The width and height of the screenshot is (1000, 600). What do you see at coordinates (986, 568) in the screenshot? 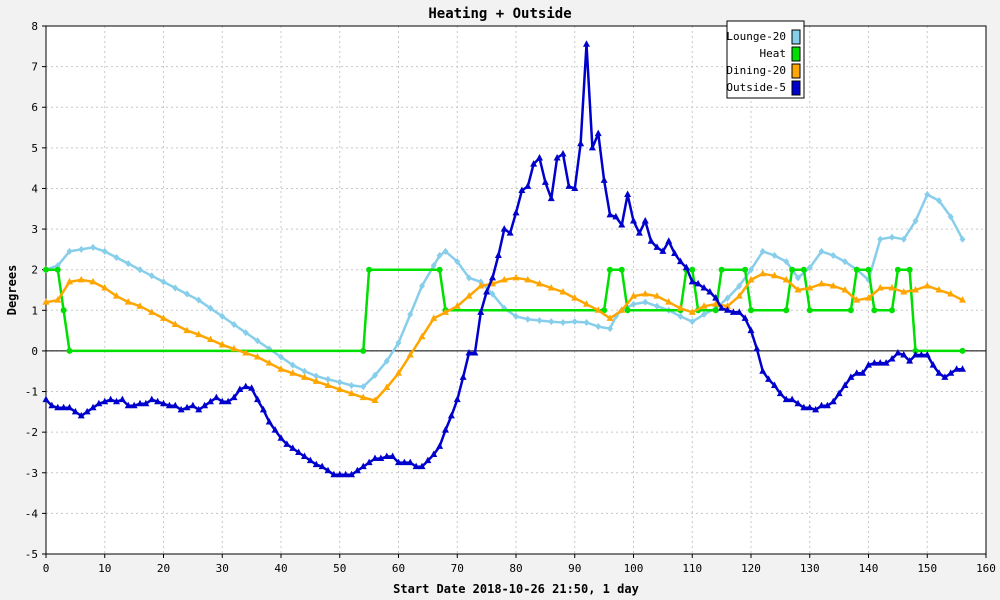
I see `x-tick-label: 160` at bounding box center [986, 568].